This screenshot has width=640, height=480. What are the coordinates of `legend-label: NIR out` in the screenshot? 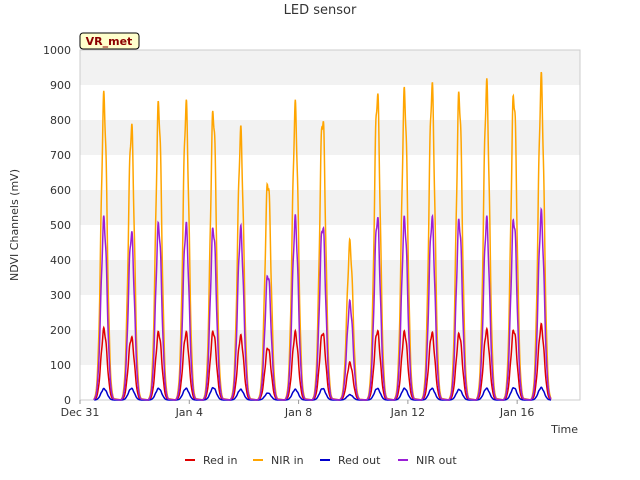 It's located at (436, 460).